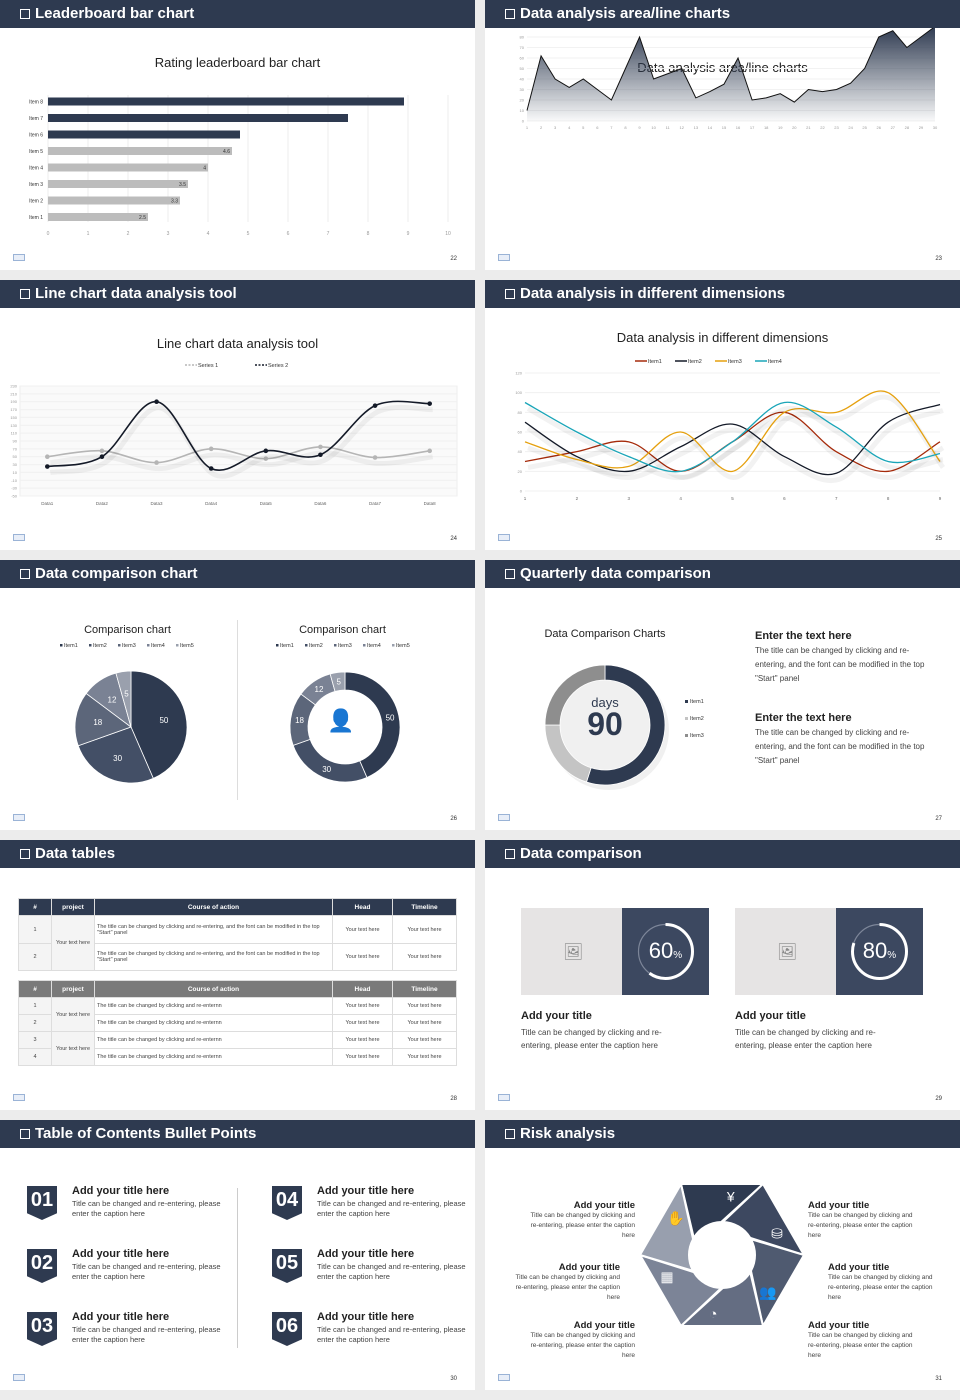  What do you see at coordinates (836, 127) in the screenshot?
I see `x-tick-label: 23` at bounding box center [836, 127].